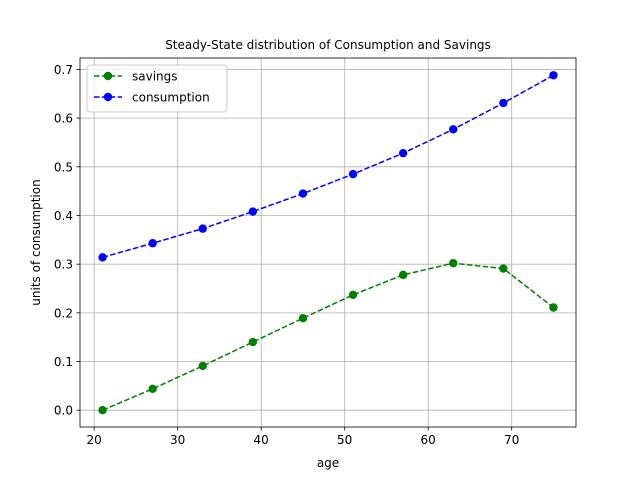  What do you see at coordinates (36, 242) in the screenshot?
I see `y-axis-label: units of consumption` at bounding box center [36, 242].